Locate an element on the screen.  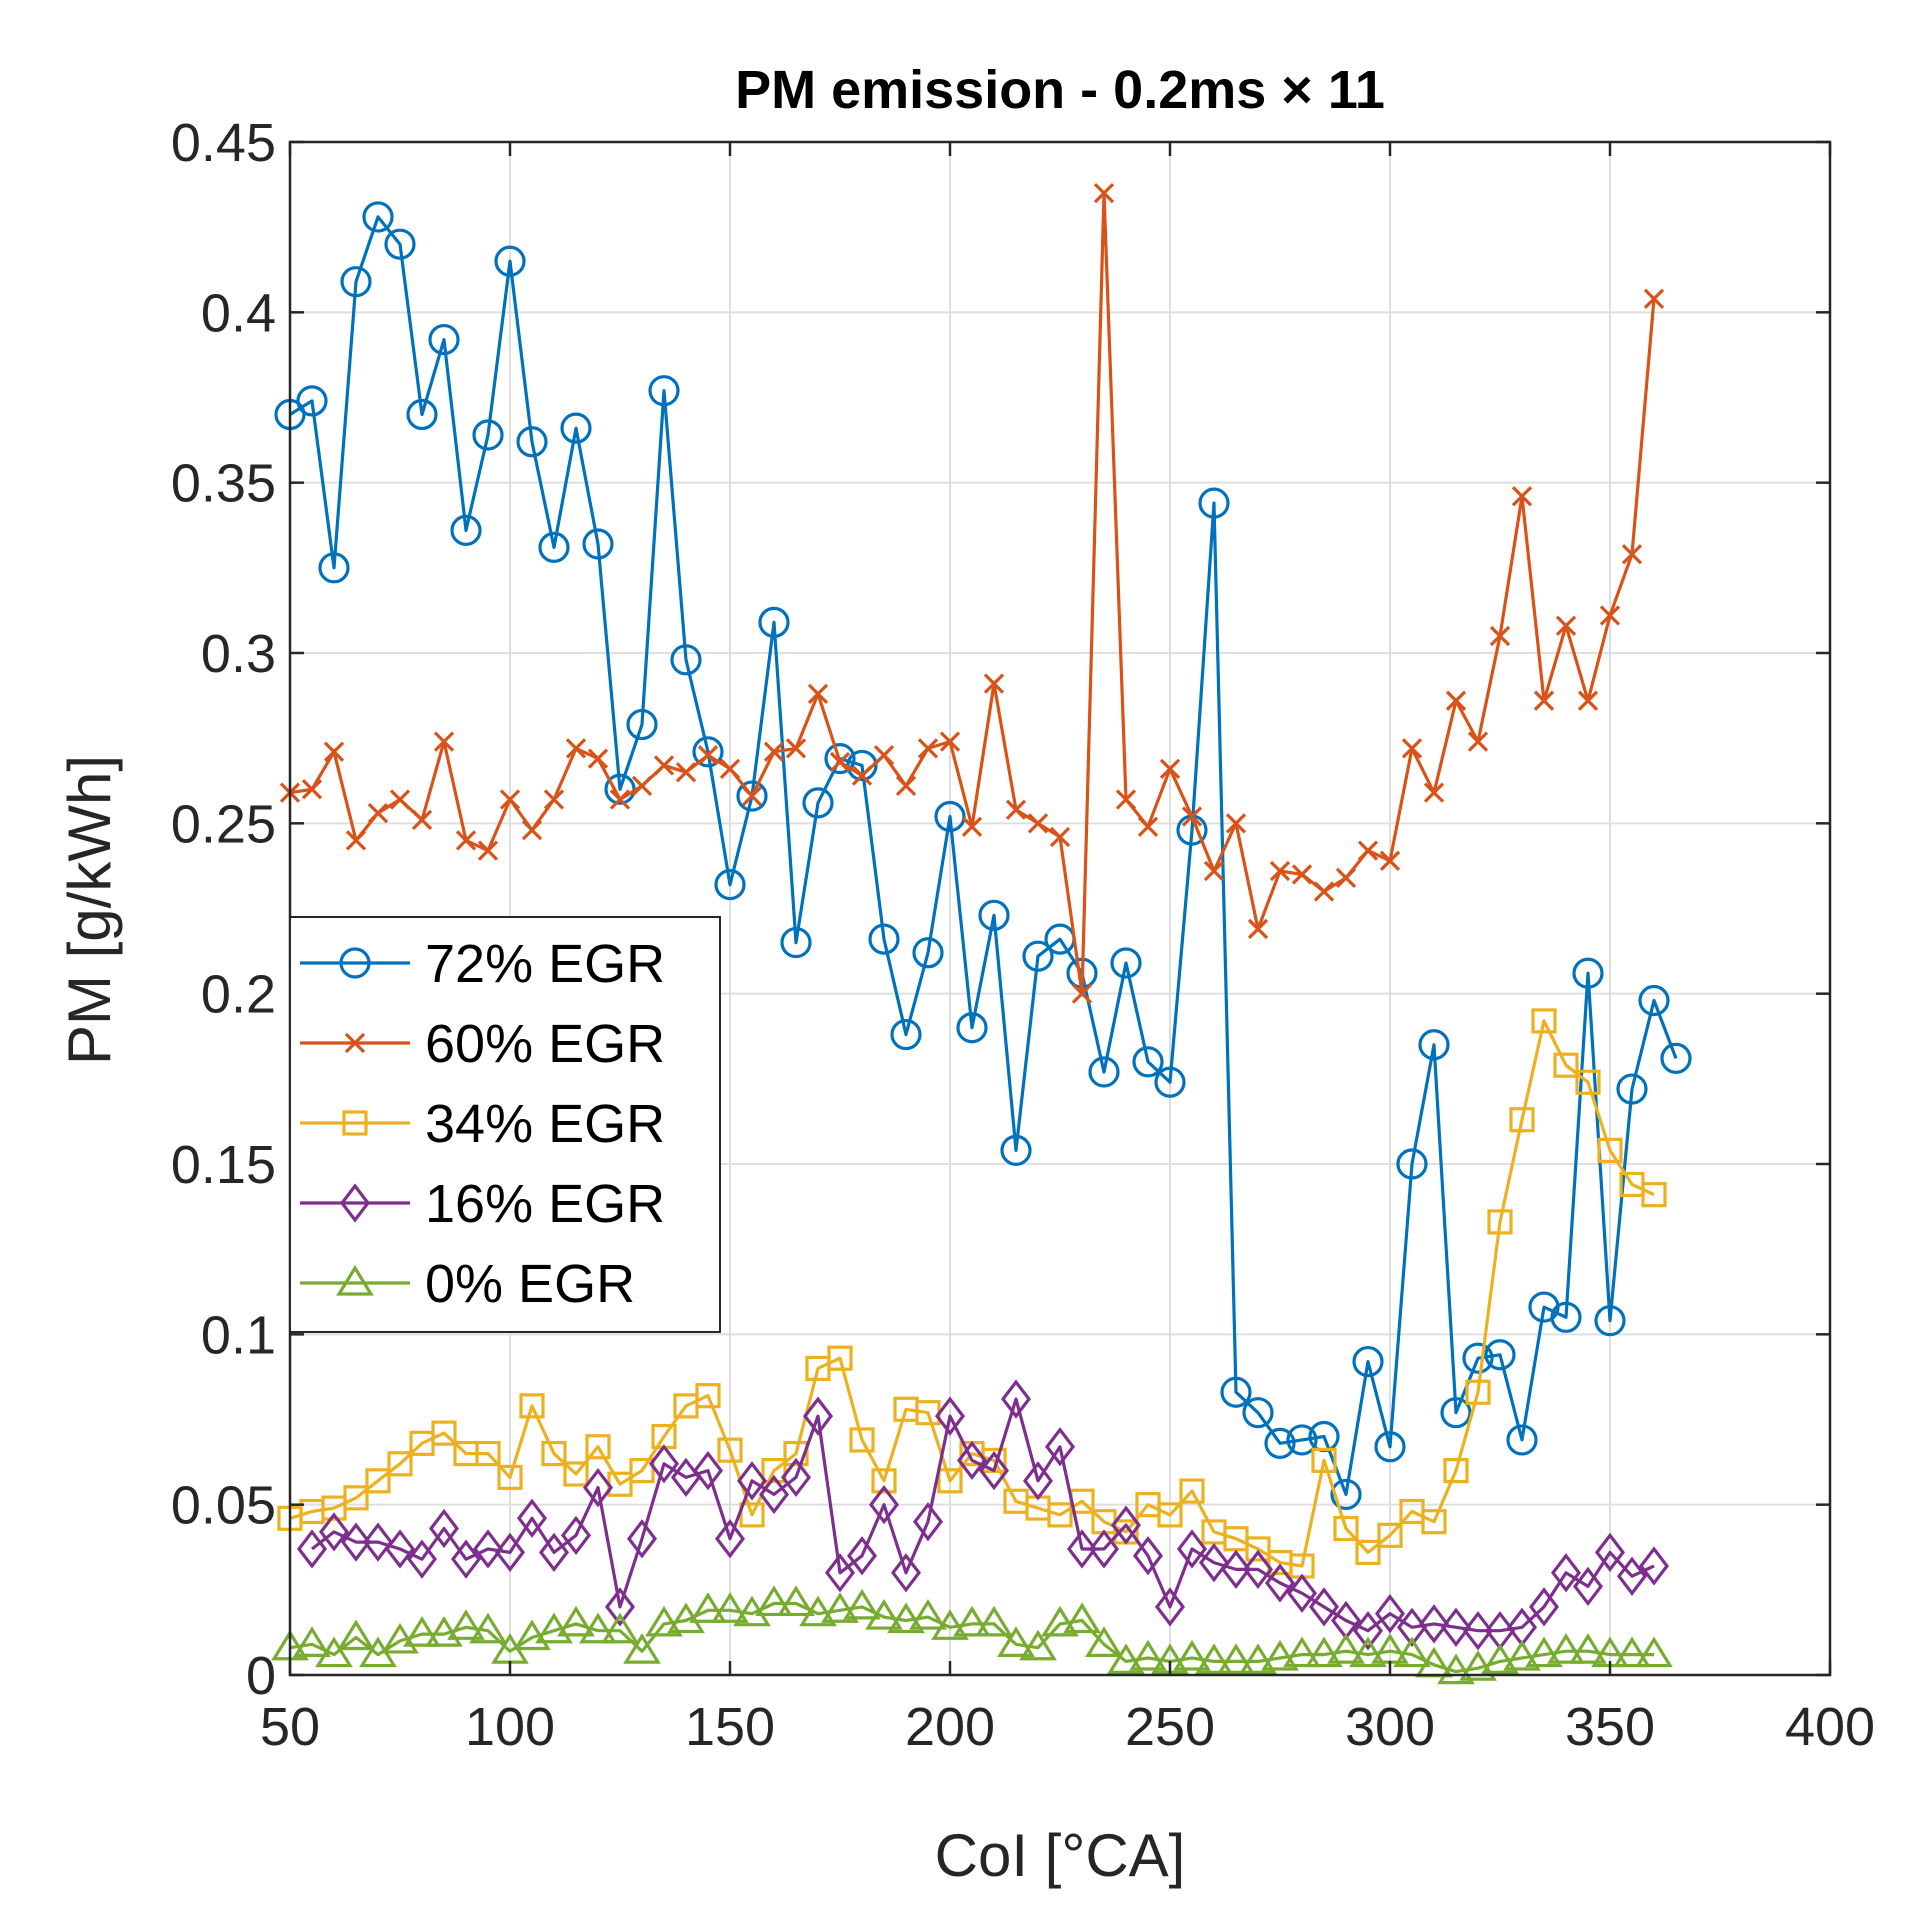
x-tick-label: 200 is located at coordinates (950, 1727).